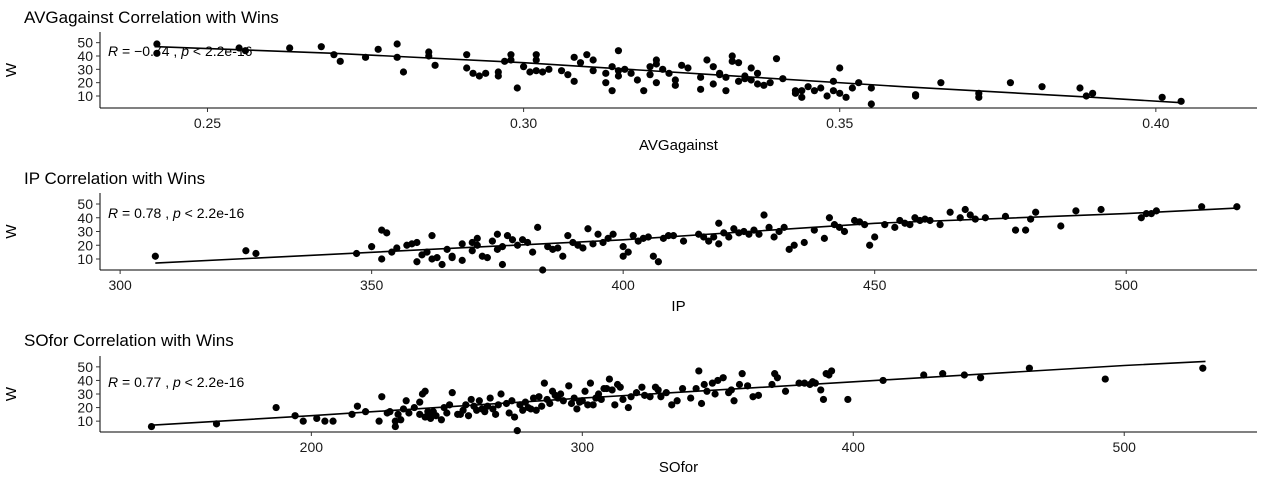  I want to click on correlation-annotation: R = 0.78 , p < 2.2e-16, so click(176, 213).